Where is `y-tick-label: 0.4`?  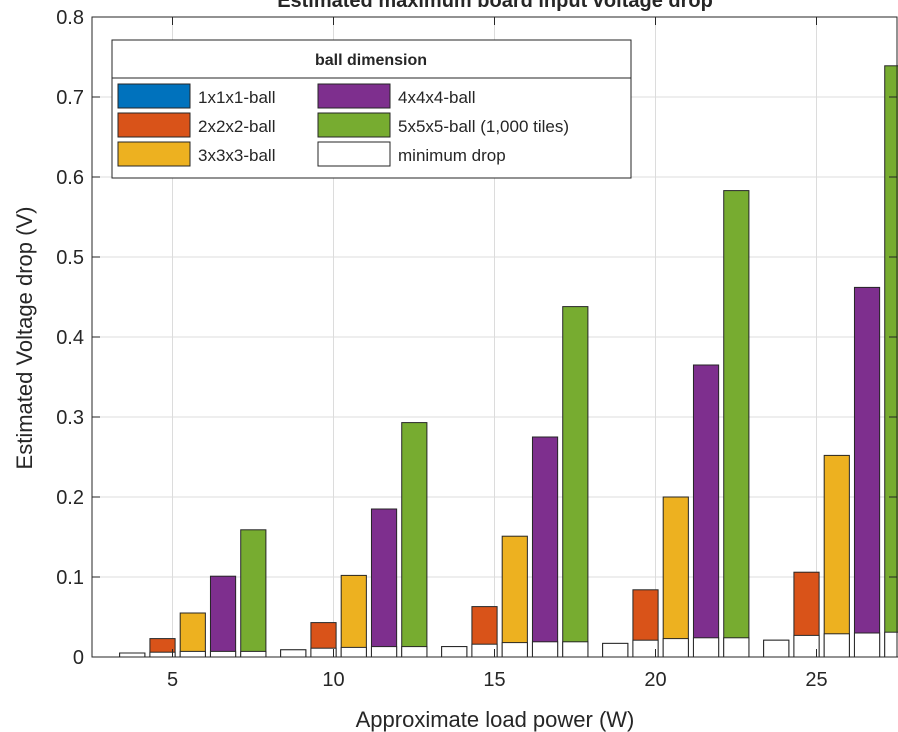
y-tick-label: 0.4 is located at coordinates (70, 338).